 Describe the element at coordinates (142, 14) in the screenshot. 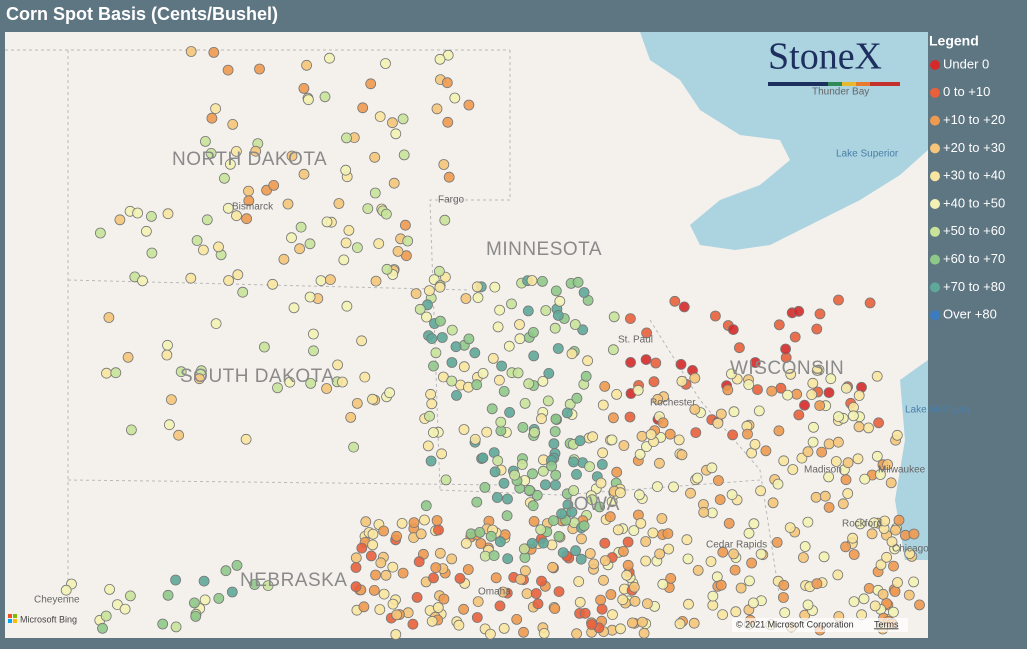

I see `title: Corn Spot Basis (Cents/Bushel)` at that location.